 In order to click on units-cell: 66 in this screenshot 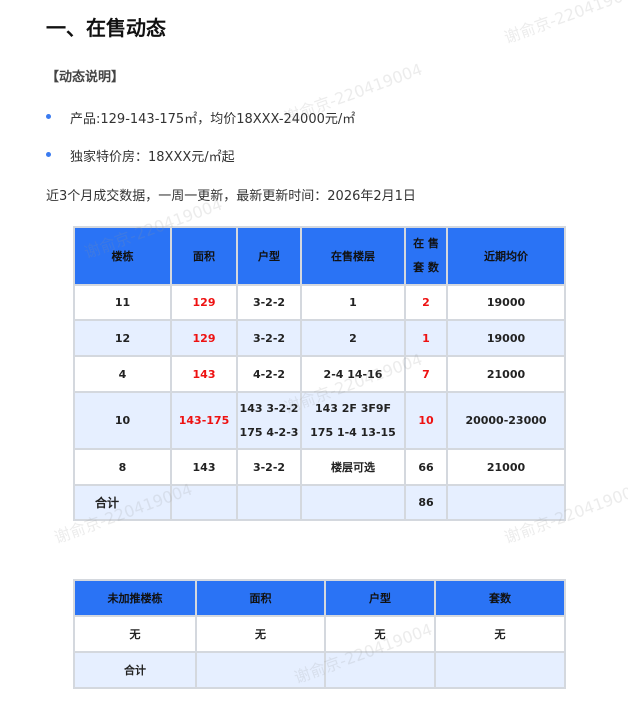, I will do `click(426, 467)`.